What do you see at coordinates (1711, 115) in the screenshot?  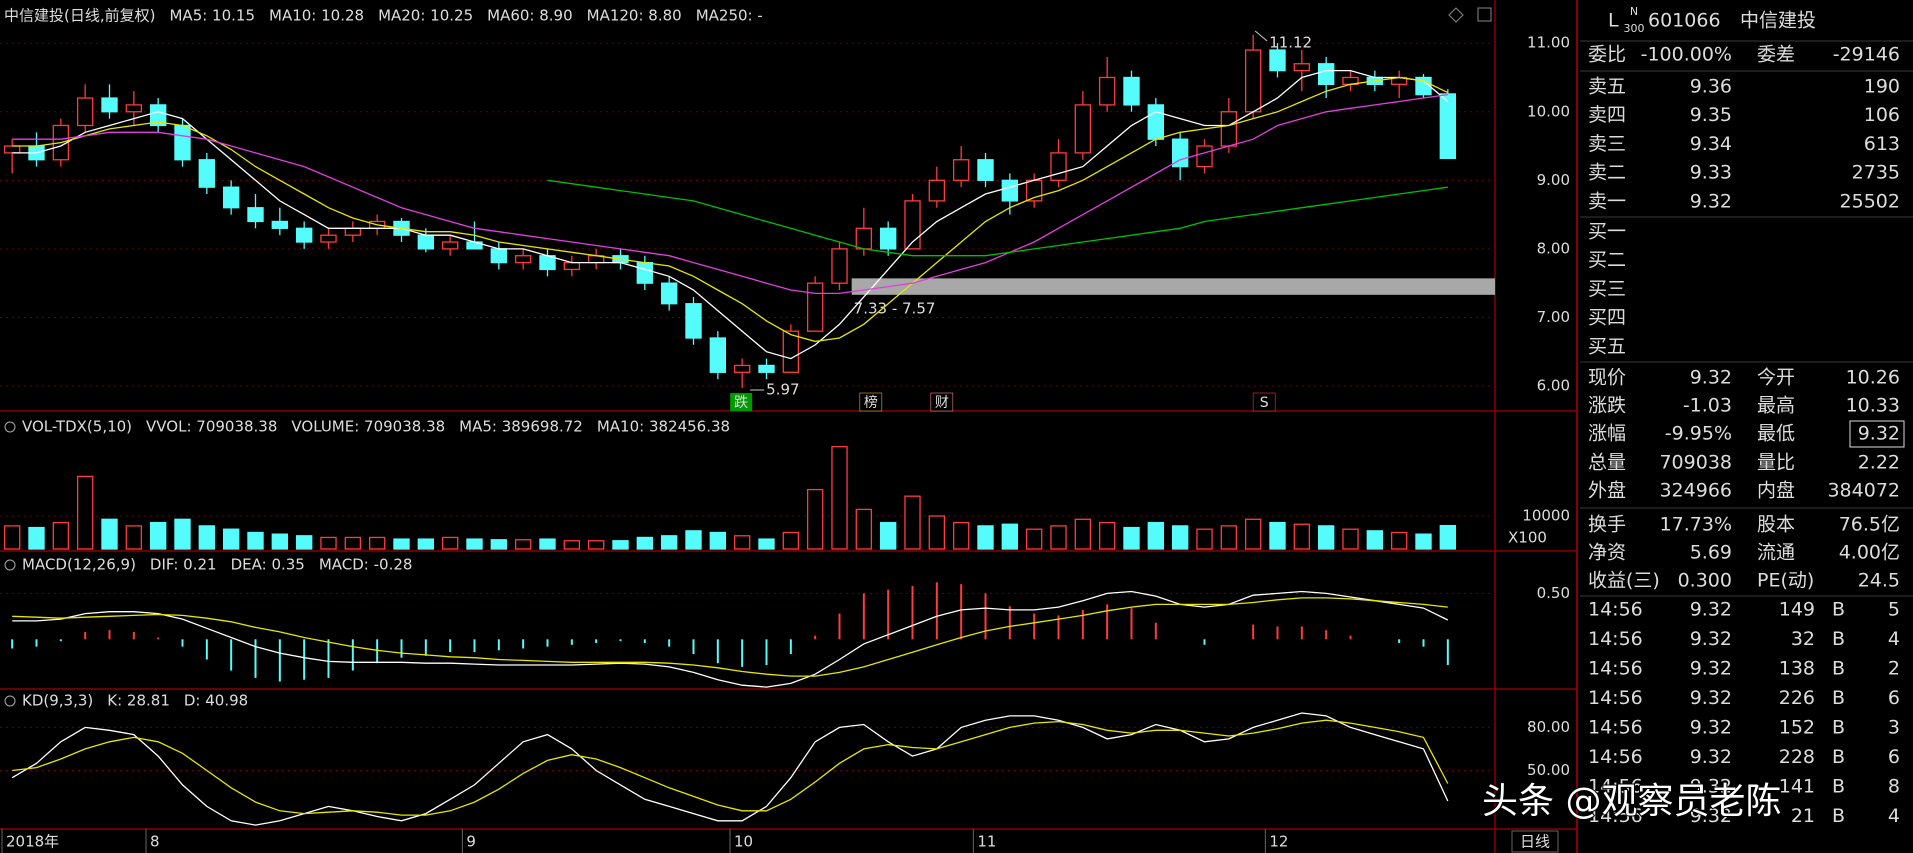 I see `quote-text: 9.35` at bounding box center [1711, 115].